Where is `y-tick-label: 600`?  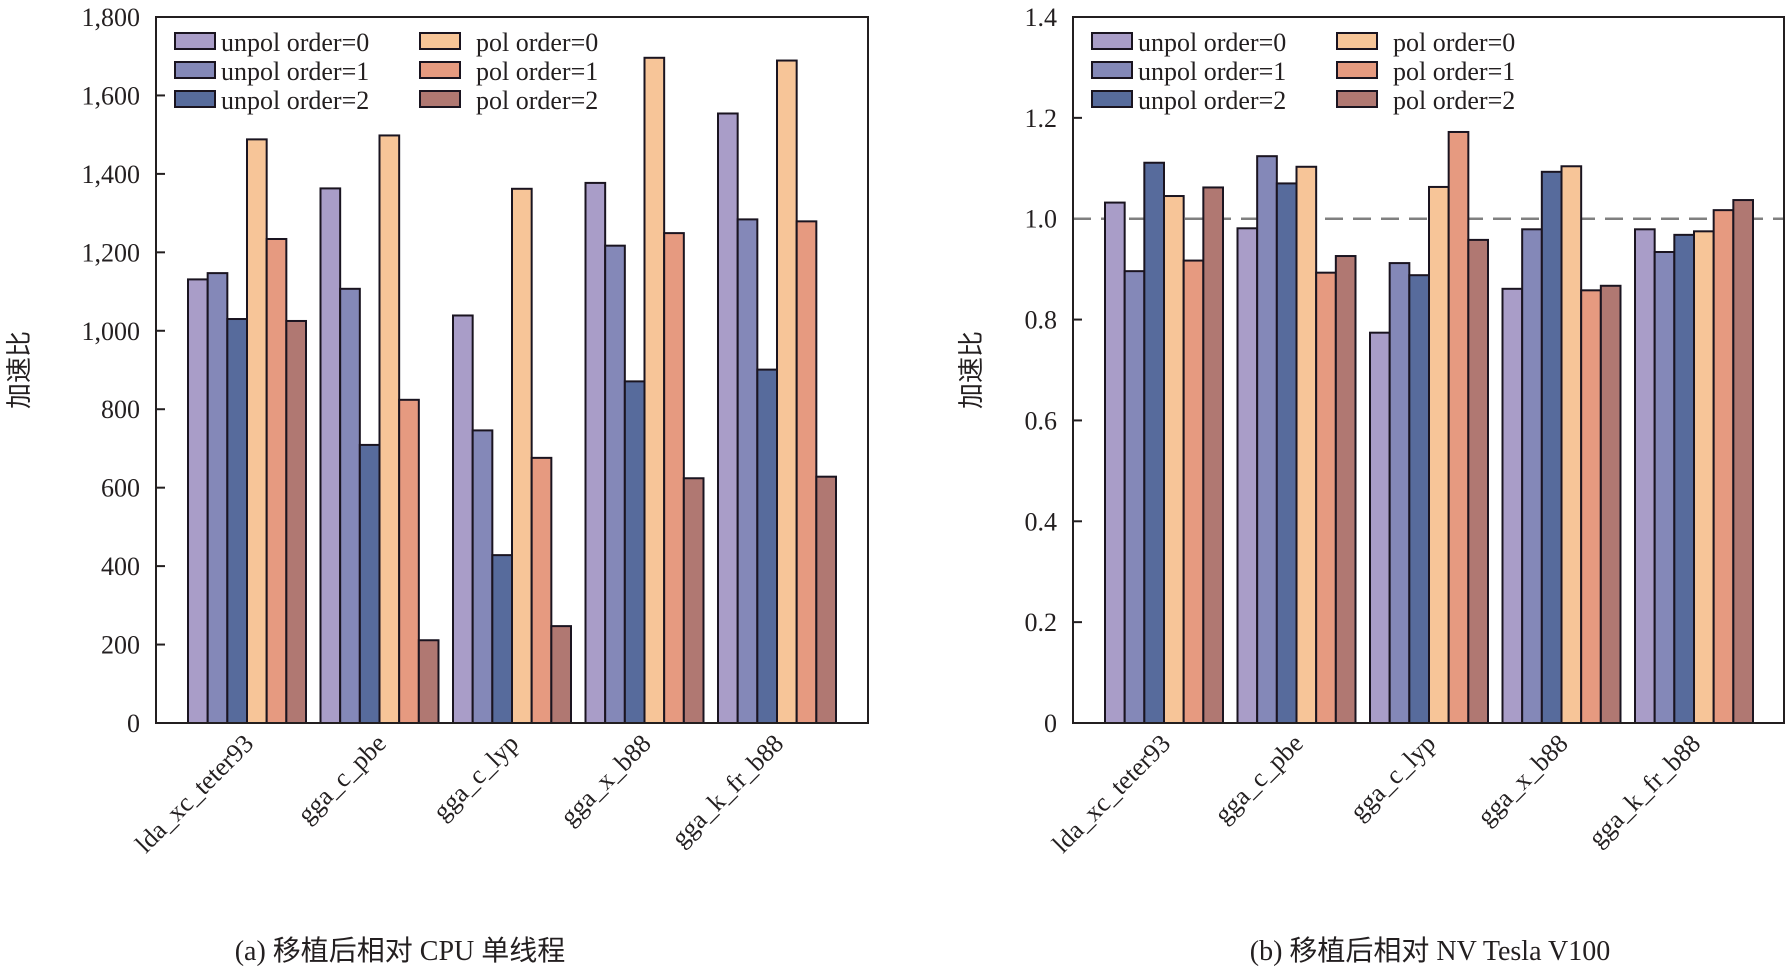
y-tick-label: 600 is located at coordinates (120, 488).